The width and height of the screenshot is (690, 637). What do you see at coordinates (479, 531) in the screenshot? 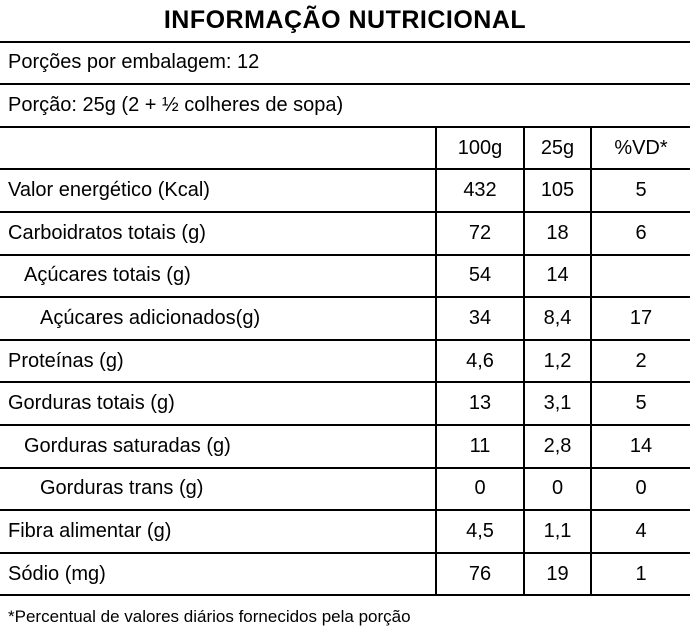
I see `value-per-100g: 4,5` at bounding box center [479, 531].